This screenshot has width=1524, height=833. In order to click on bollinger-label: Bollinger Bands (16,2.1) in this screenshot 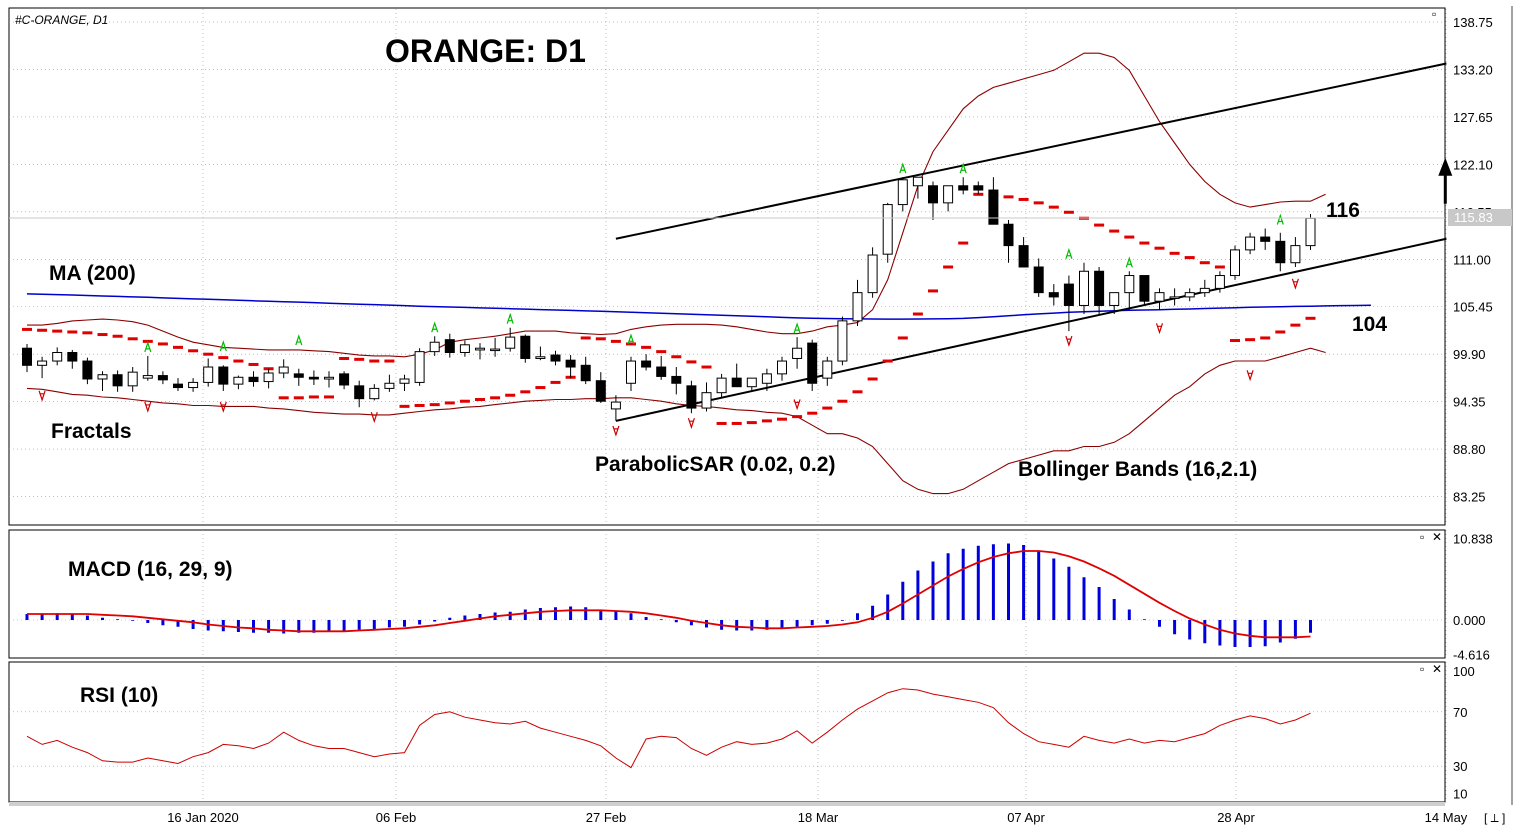, I will do `click(1137, 469)`.